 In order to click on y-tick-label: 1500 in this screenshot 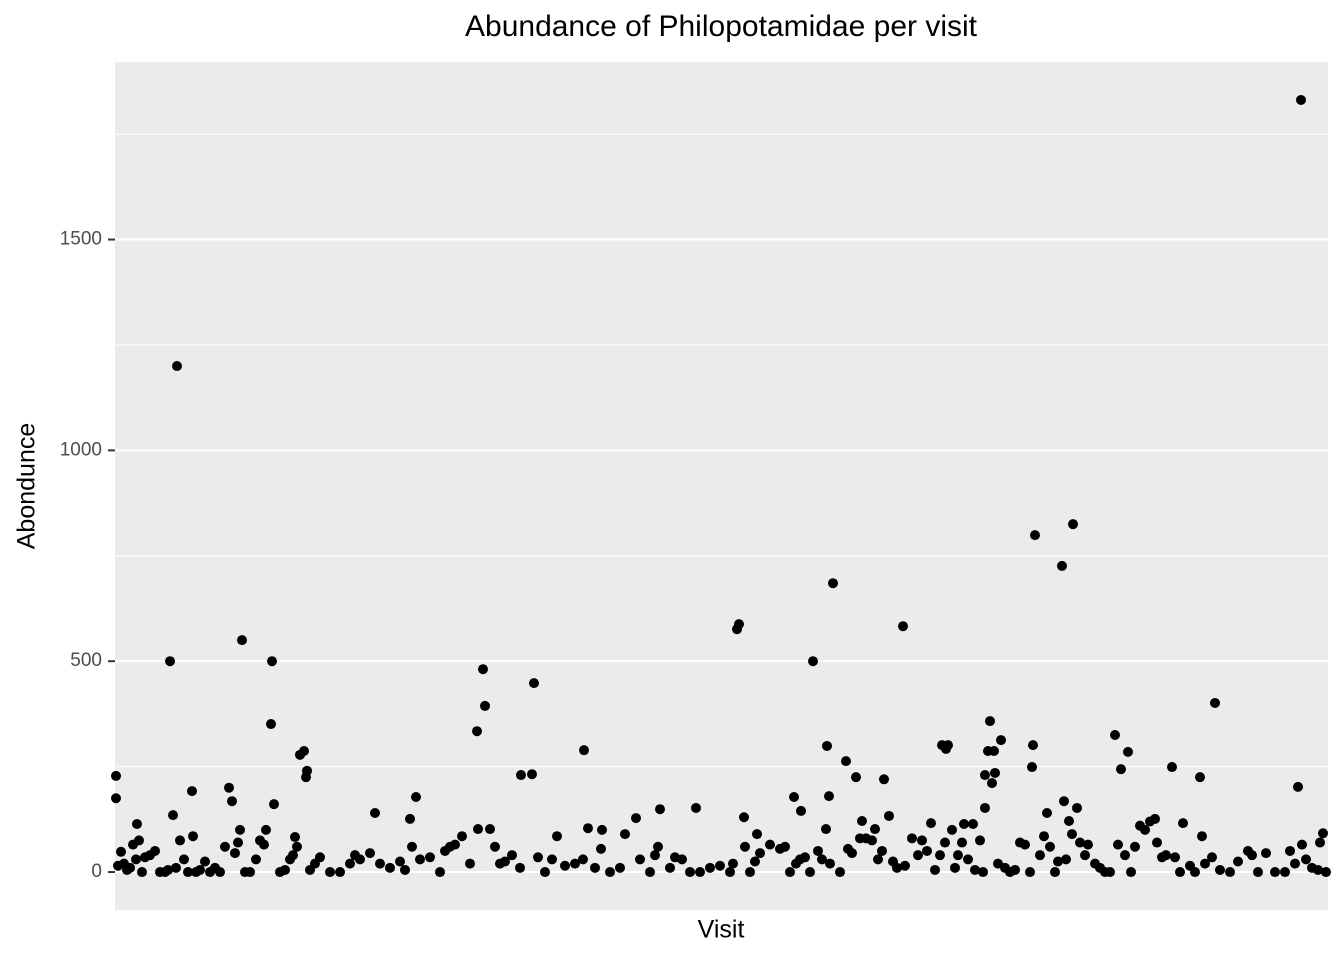, I will do `click(81, 239)`.